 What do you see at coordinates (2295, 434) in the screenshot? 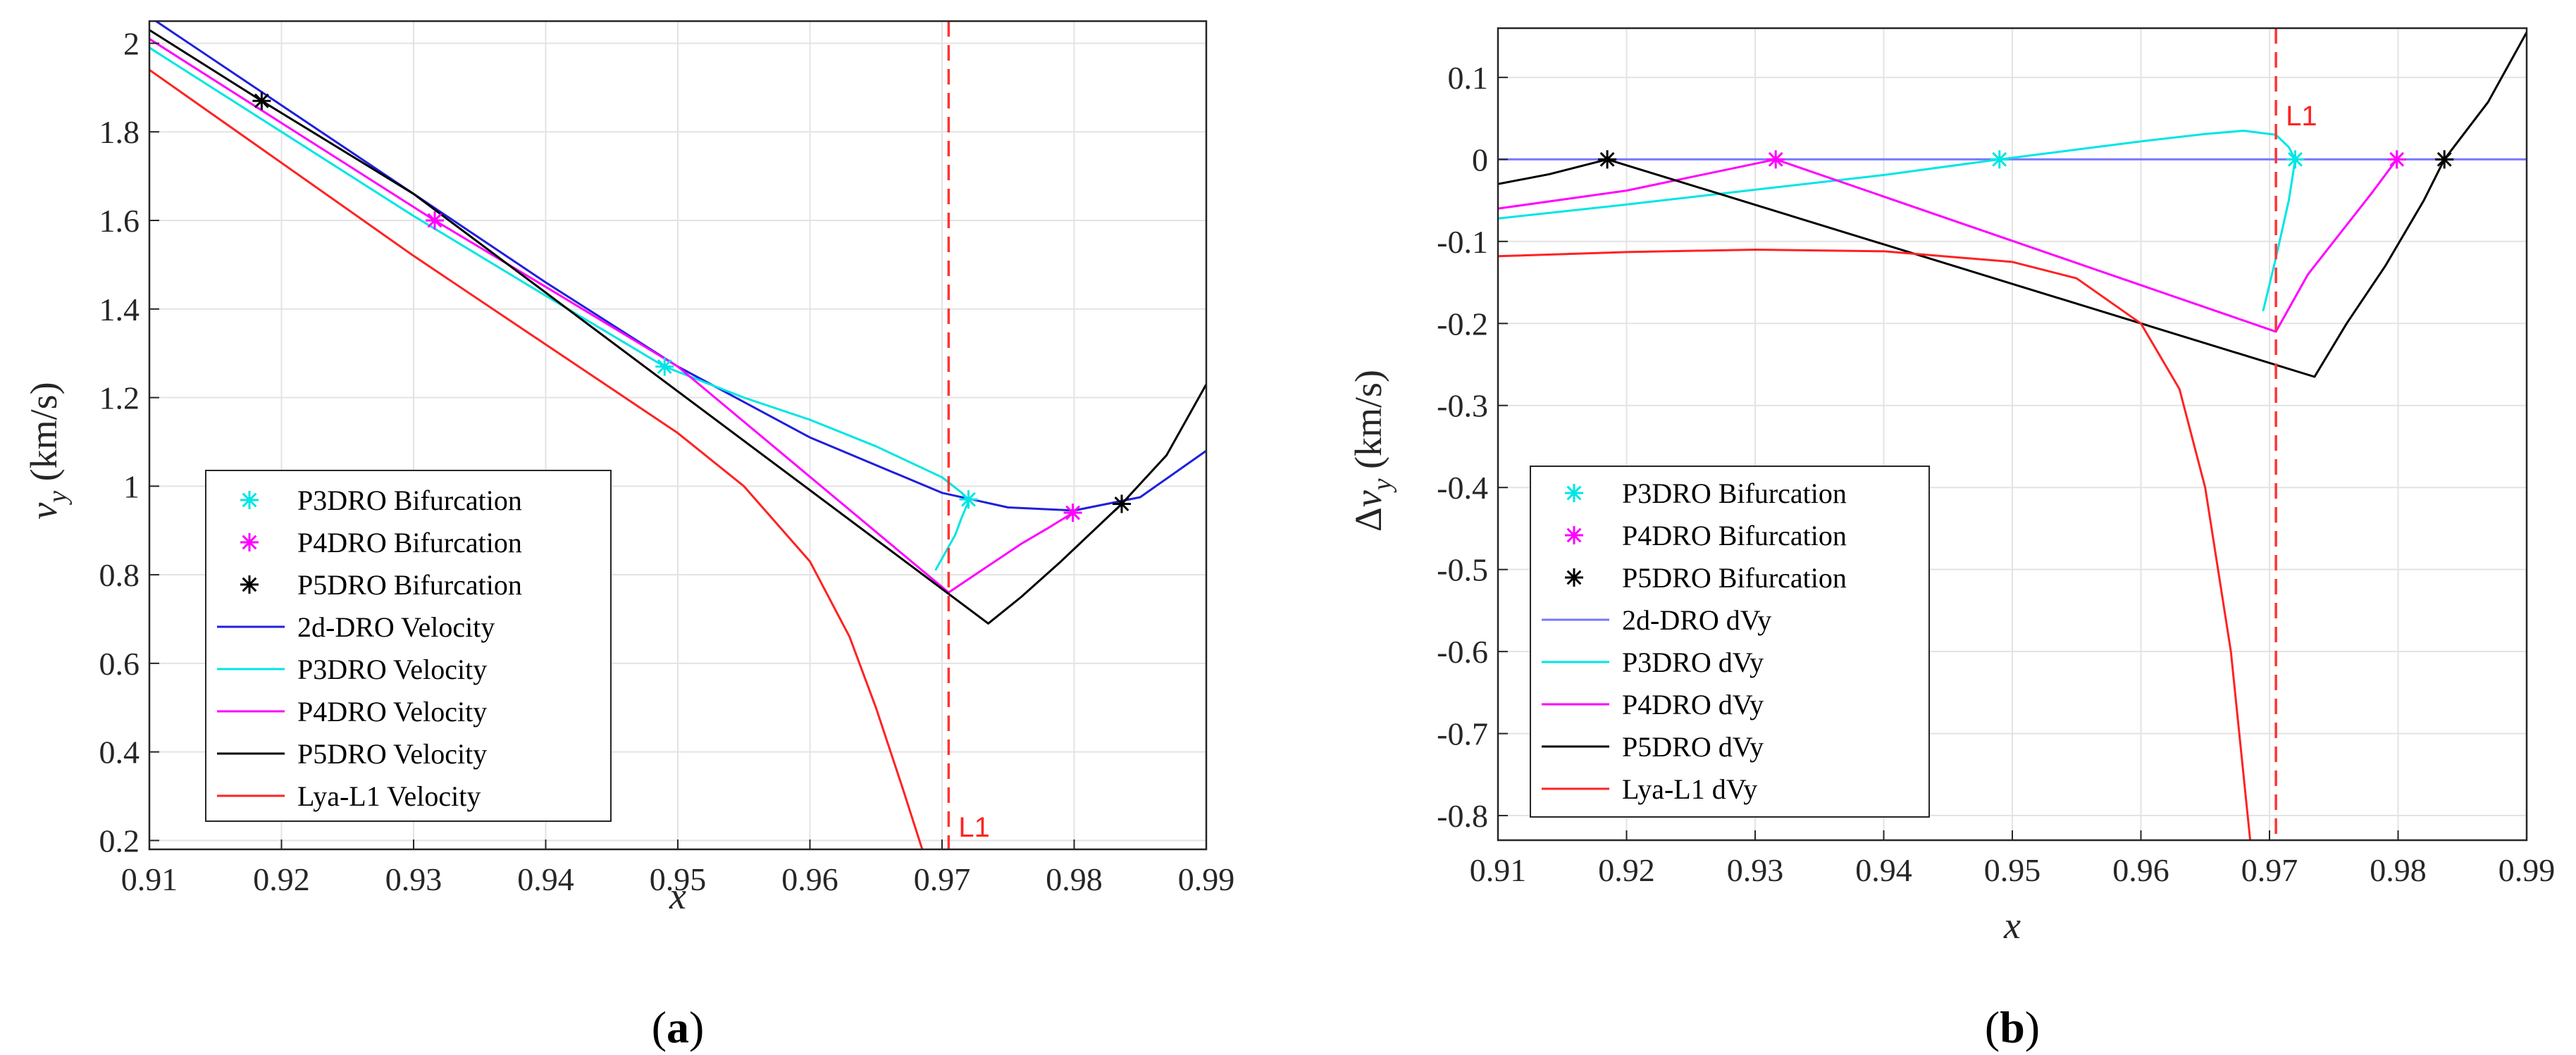
I see `l1-line-b: L1` at bounding box center [2295, 434].